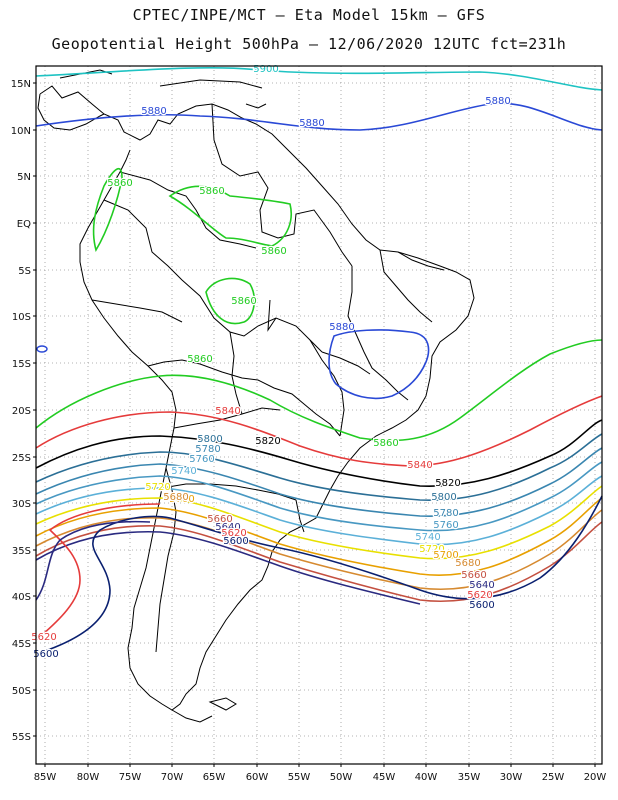 Image resolution: width=618 pixels, height=800 pixels. What do you see at coordinates (469, 777) in the screenshot?
I see `lon-label: 35W` at bounding box center [469, 777].